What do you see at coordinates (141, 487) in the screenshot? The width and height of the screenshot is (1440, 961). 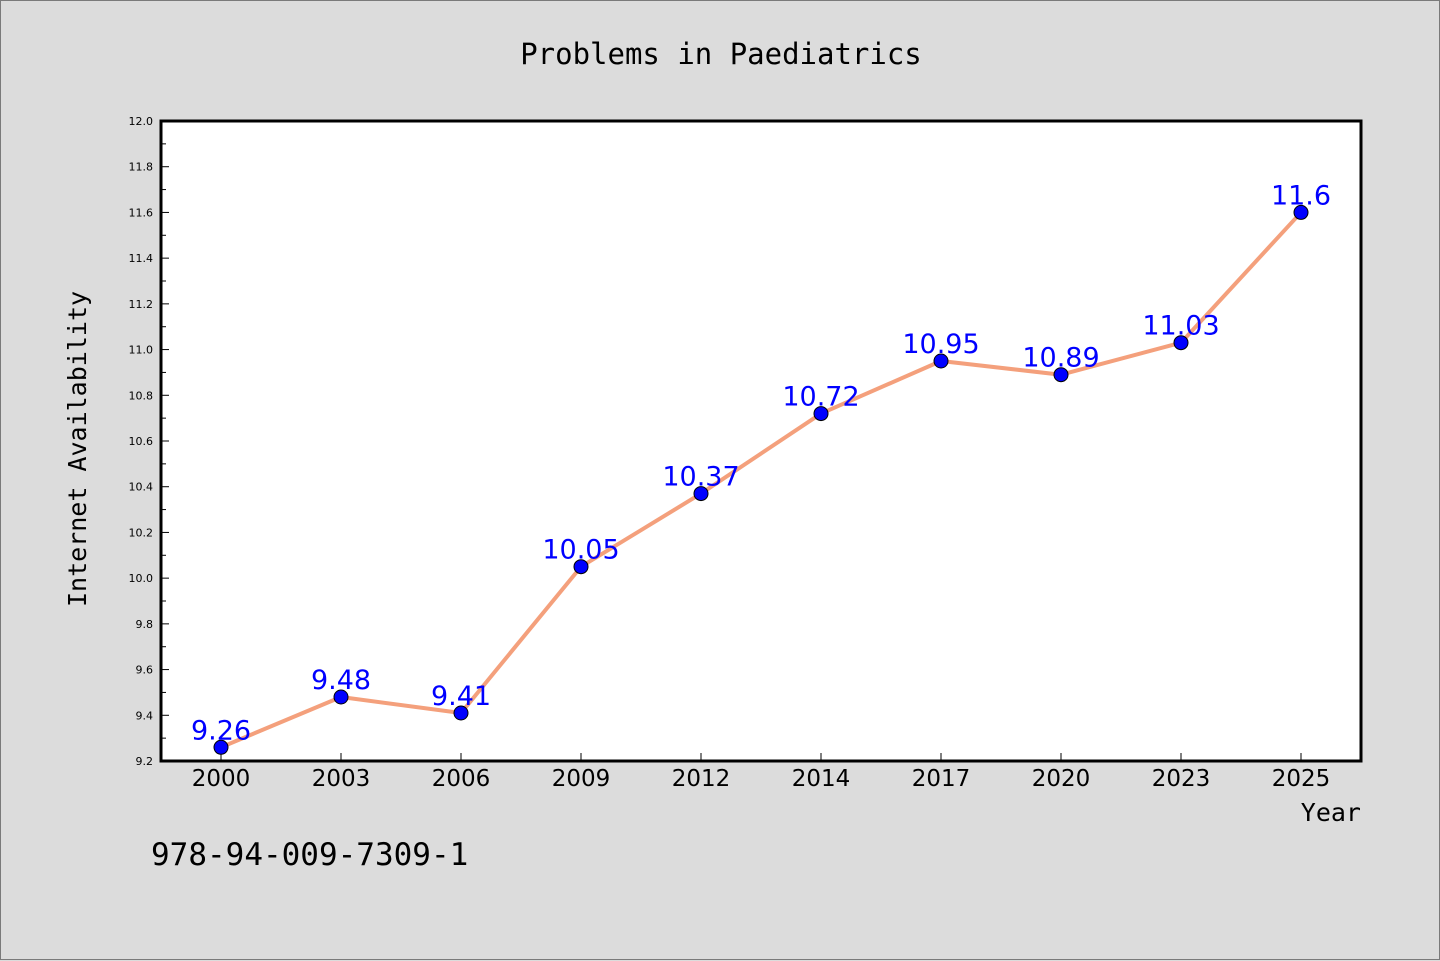 I see `y-tick-label: 10.4` at bounding box center [141, 487].